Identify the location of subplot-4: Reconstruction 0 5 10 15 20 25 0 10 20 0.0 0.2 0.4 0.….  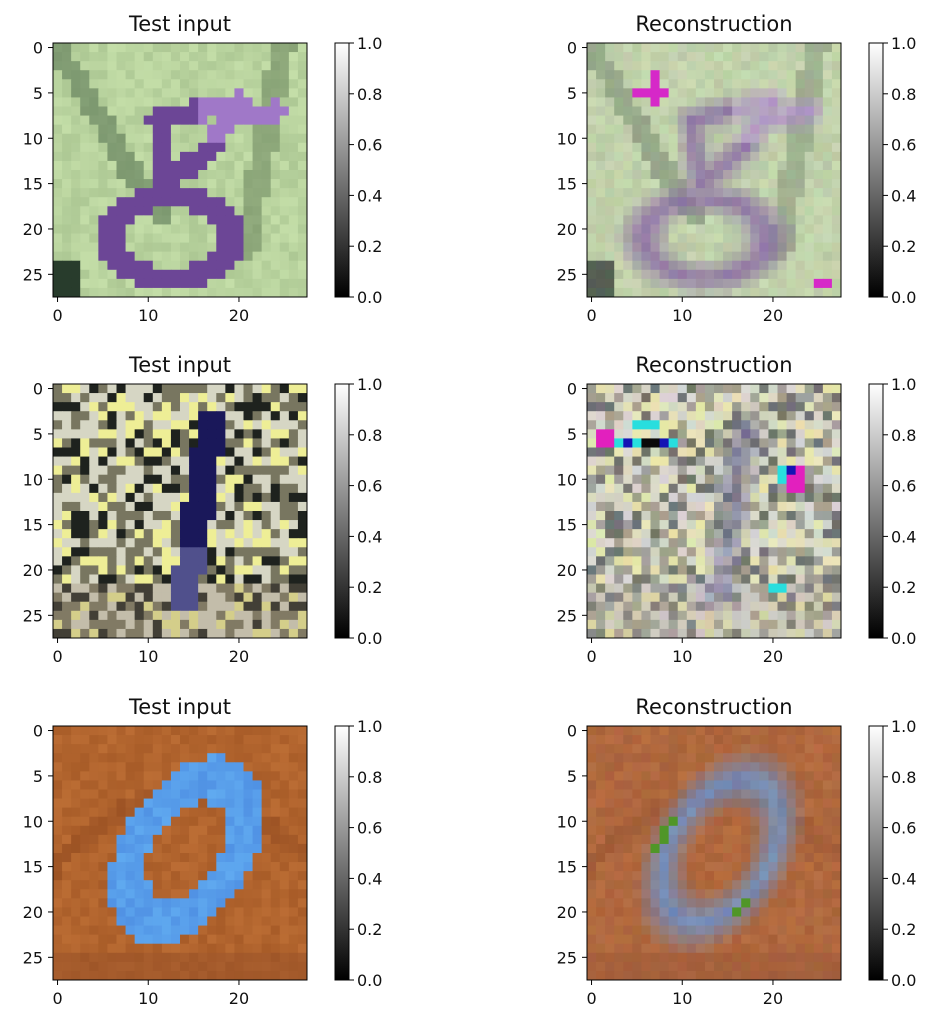
(737, 509).